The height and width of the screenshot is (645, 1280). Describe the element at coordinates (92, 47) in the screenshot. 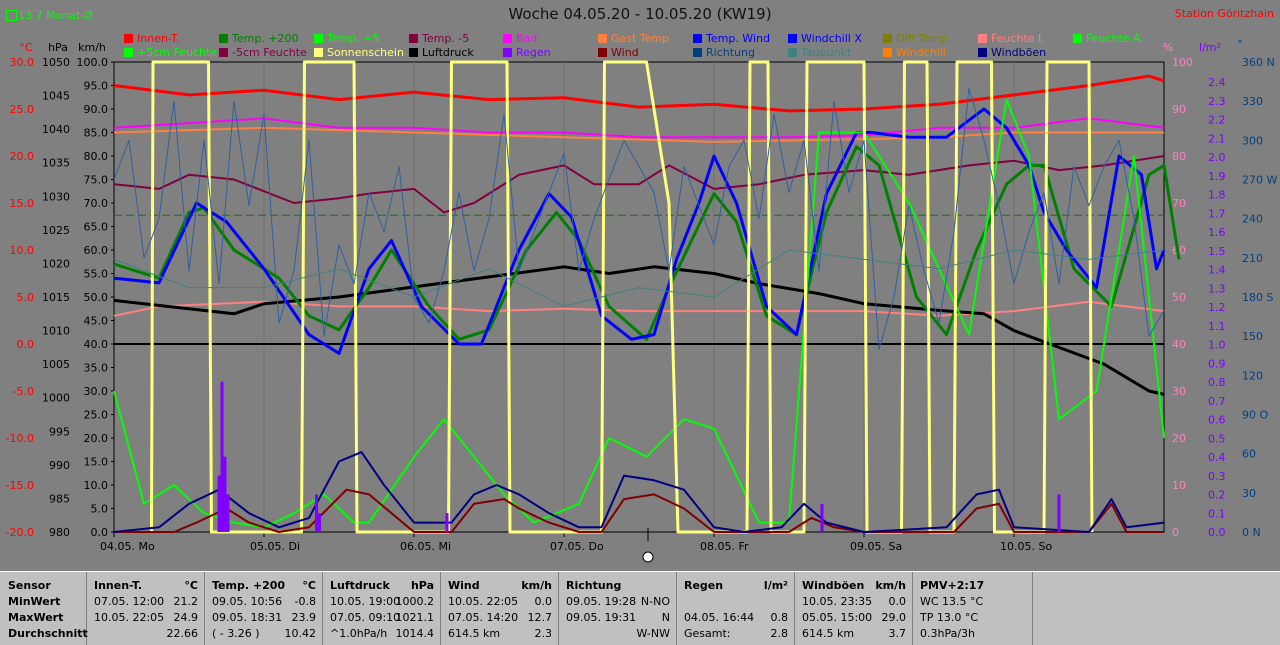

I see `unit-kmh: km/h` at that location.